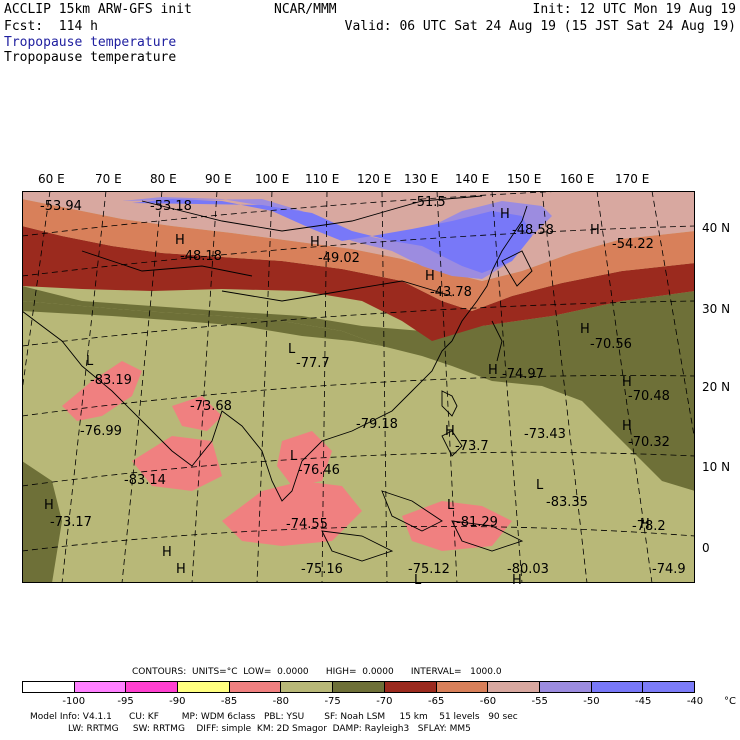 Image resolution: width=740 pixels, height=740 pixels. Describe the element at coordinates (201, 256) in the screenshot. I see `value-label: -48.18` at that location.